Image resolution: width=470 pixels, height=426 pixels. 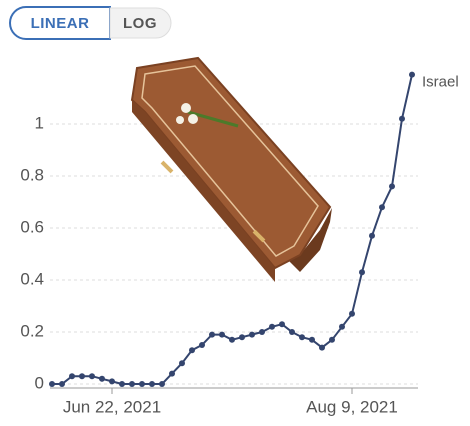 What do you see at coordinates (32, 330) in the screenshot?
I see `y-tick-label: 0.2` at bounding box center [32, 330].